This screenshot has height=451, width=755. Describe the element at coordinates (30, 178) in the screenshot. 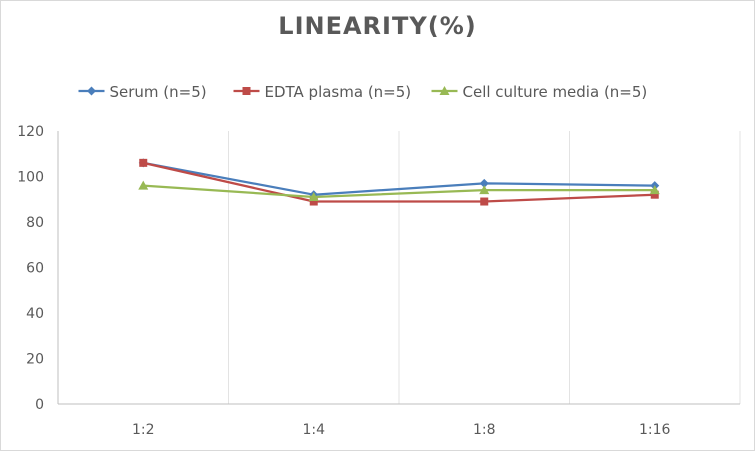

I see `y-tick-label: 100` at that location.